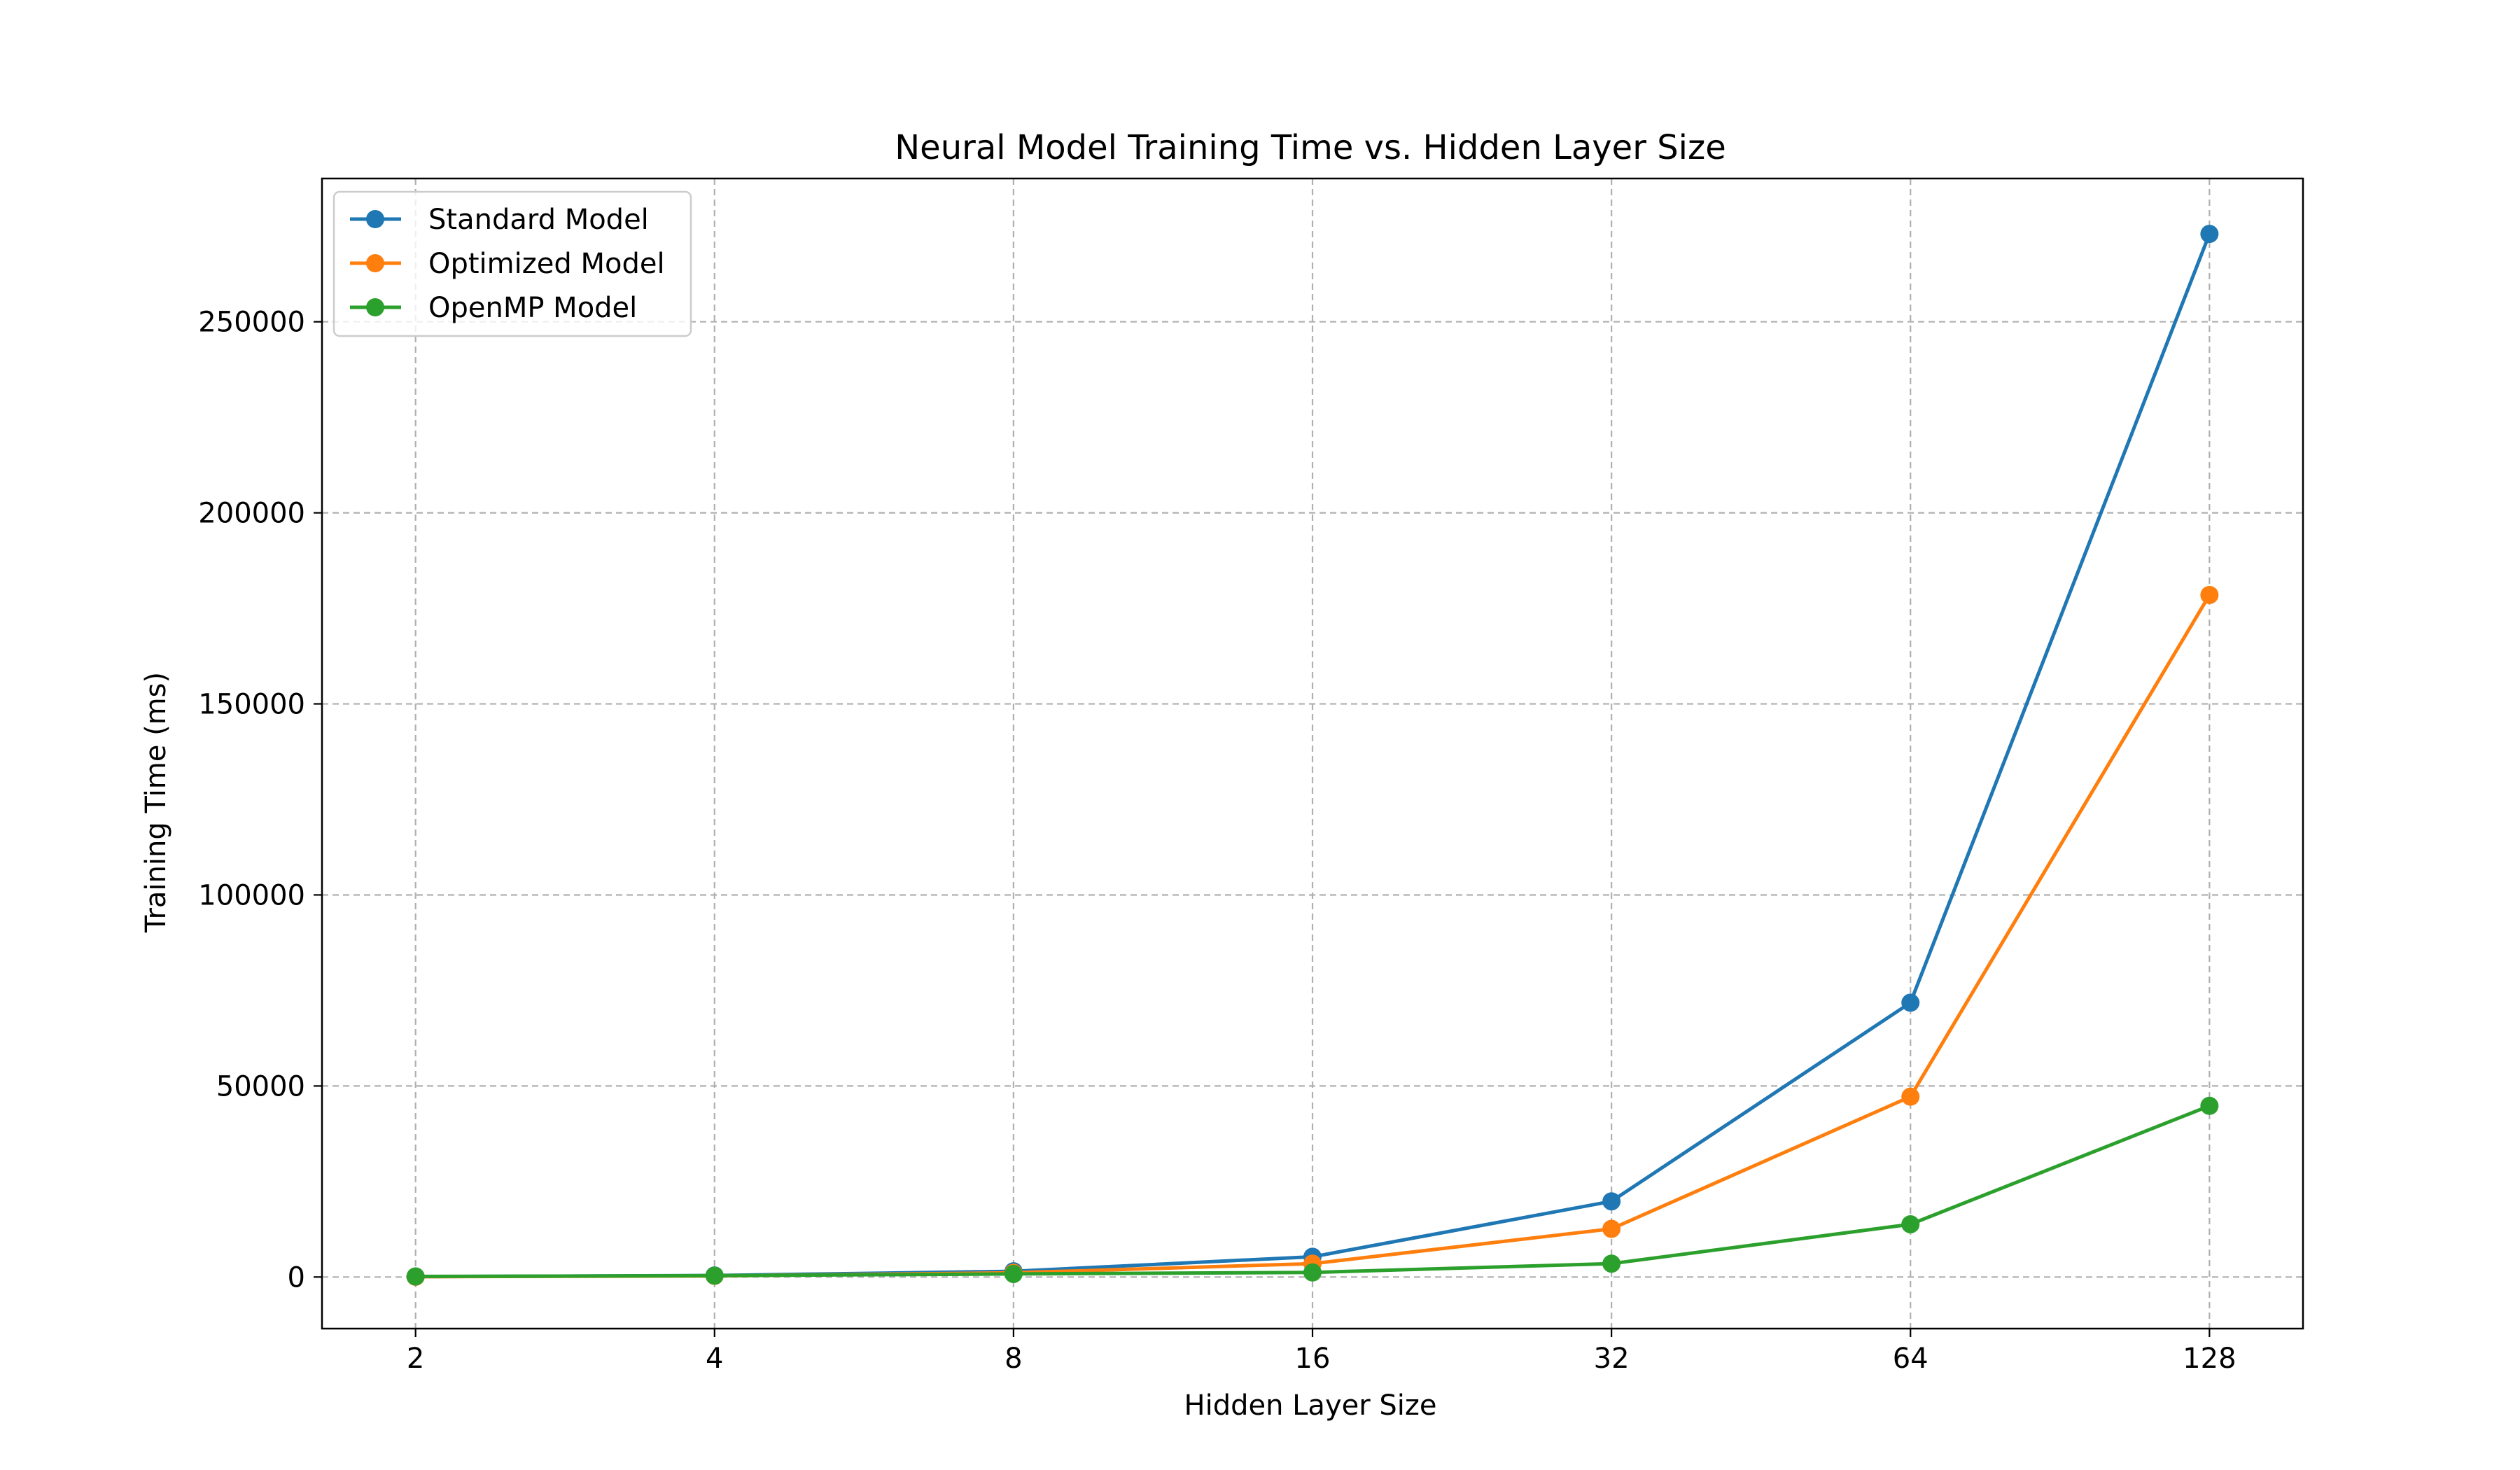  I want to click on y-axis-label: Training Time (ms), so click(156, 802).